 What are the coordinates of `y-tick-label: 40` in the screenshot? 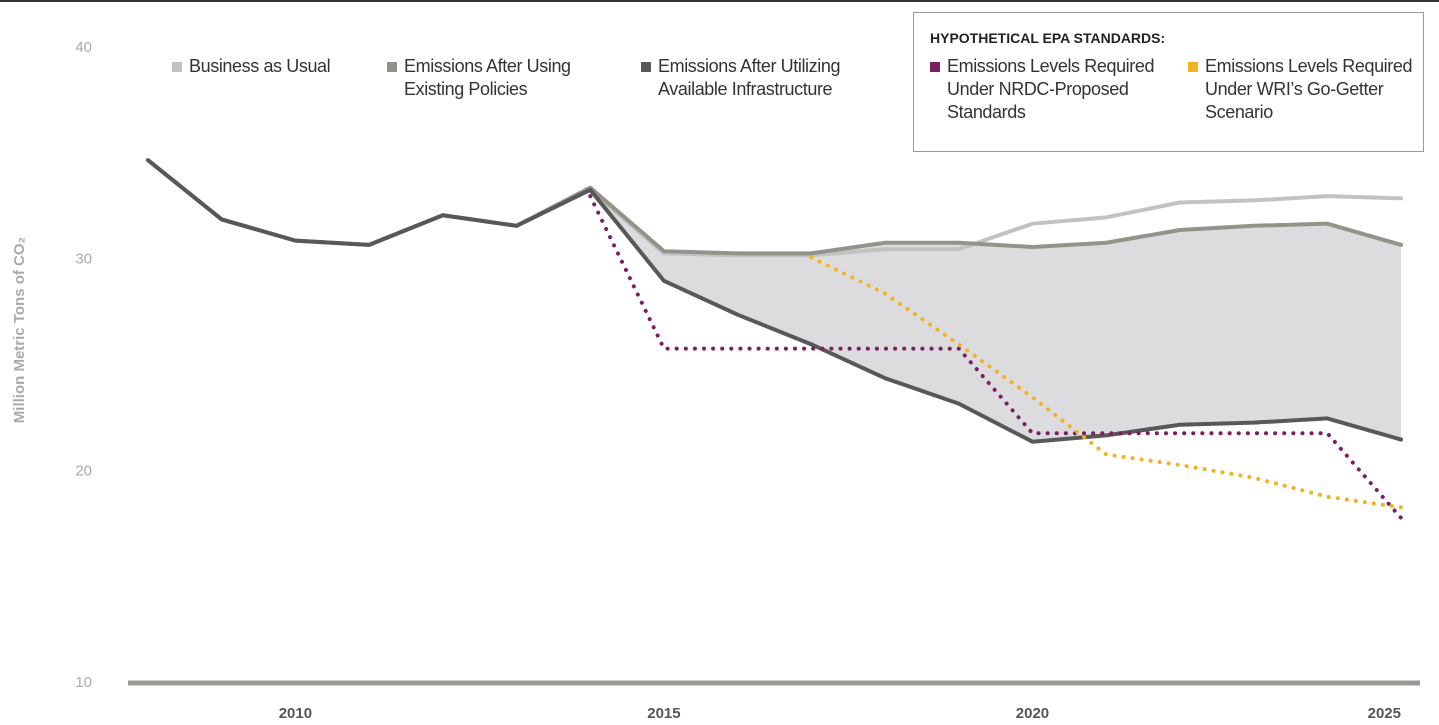 It's located at (83, 47).